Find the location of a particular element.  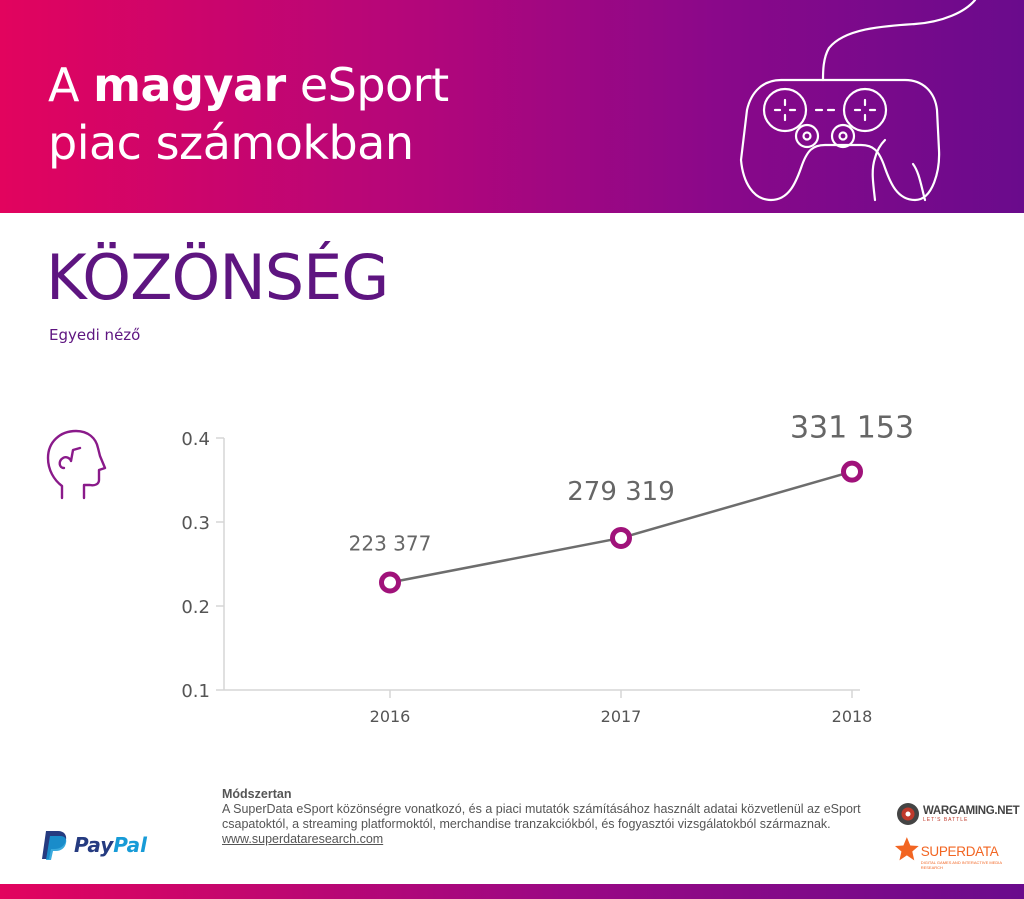

paypal-logo: PayPal is located at coordinates (93, 845).